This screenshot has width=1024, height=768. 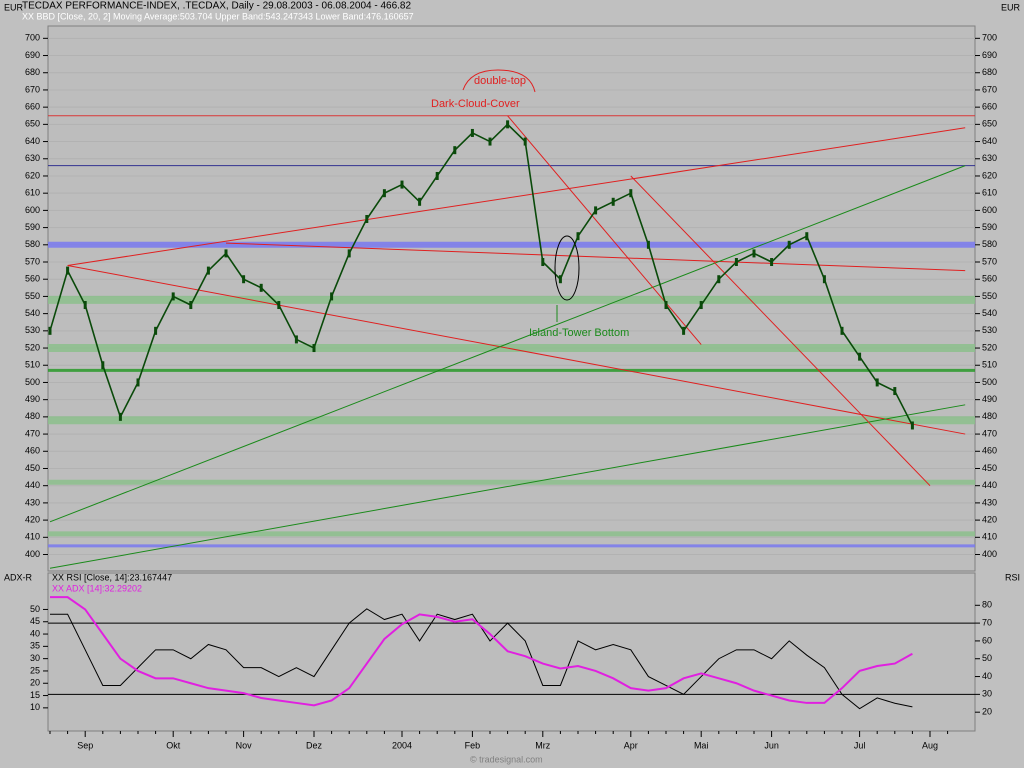 I want to click on y-tick-label: 480, so click(x=32, y=416).